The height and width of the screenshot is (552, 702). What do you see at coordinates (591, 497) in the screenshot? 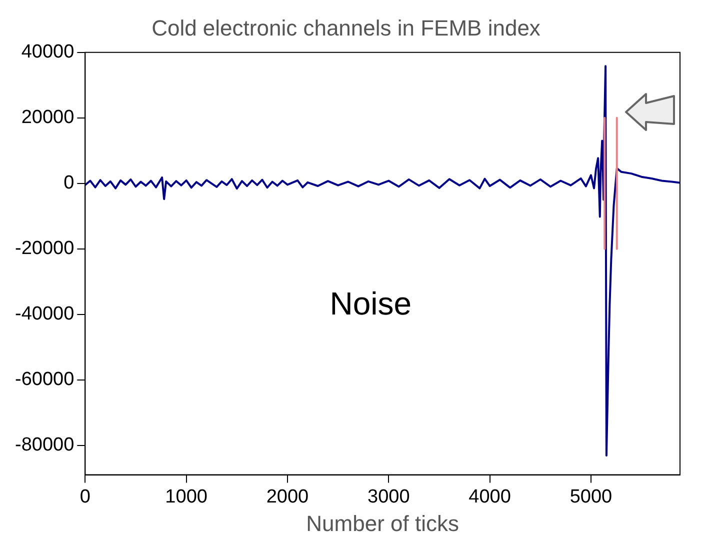
I see `x-tick-label: 5000` at bounding box center [591, 497].